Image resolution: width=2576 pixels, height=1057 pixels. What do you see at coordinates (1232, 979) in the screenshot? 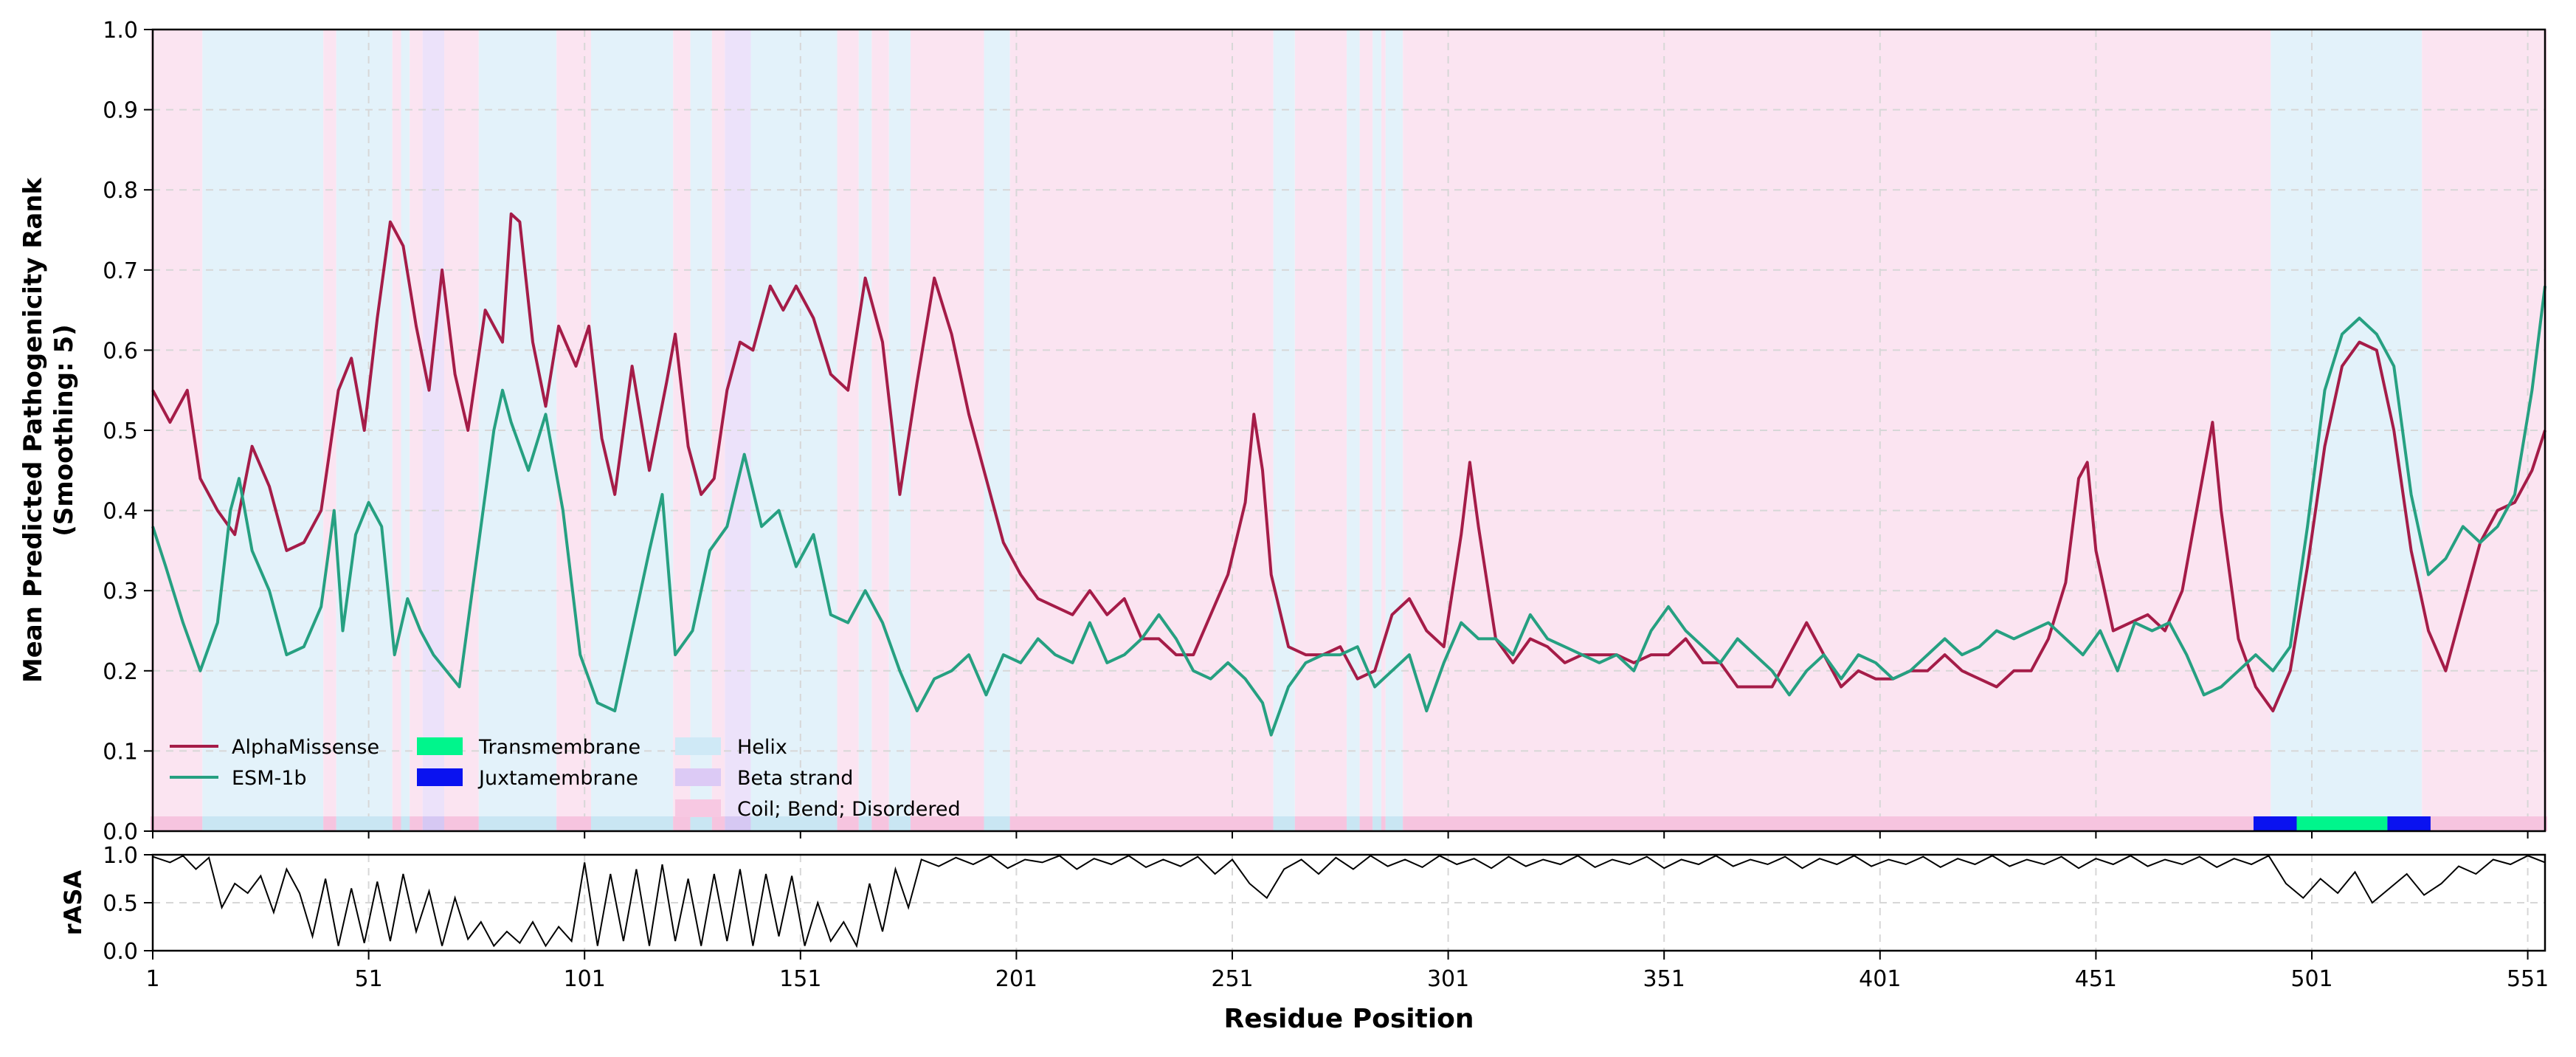
I see `x-tick-label: 251` at bounding box center [1232, 979].